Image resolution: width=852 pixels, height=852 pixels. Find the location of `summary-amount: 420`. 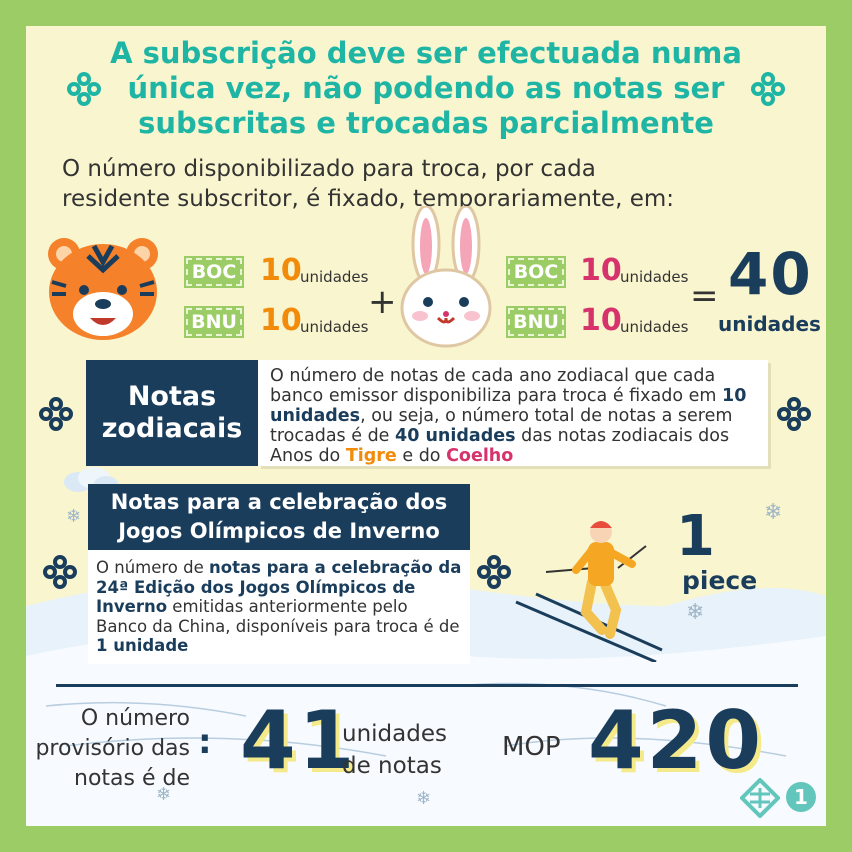

summary-amount: 420 is located at coordinates (676, 740).